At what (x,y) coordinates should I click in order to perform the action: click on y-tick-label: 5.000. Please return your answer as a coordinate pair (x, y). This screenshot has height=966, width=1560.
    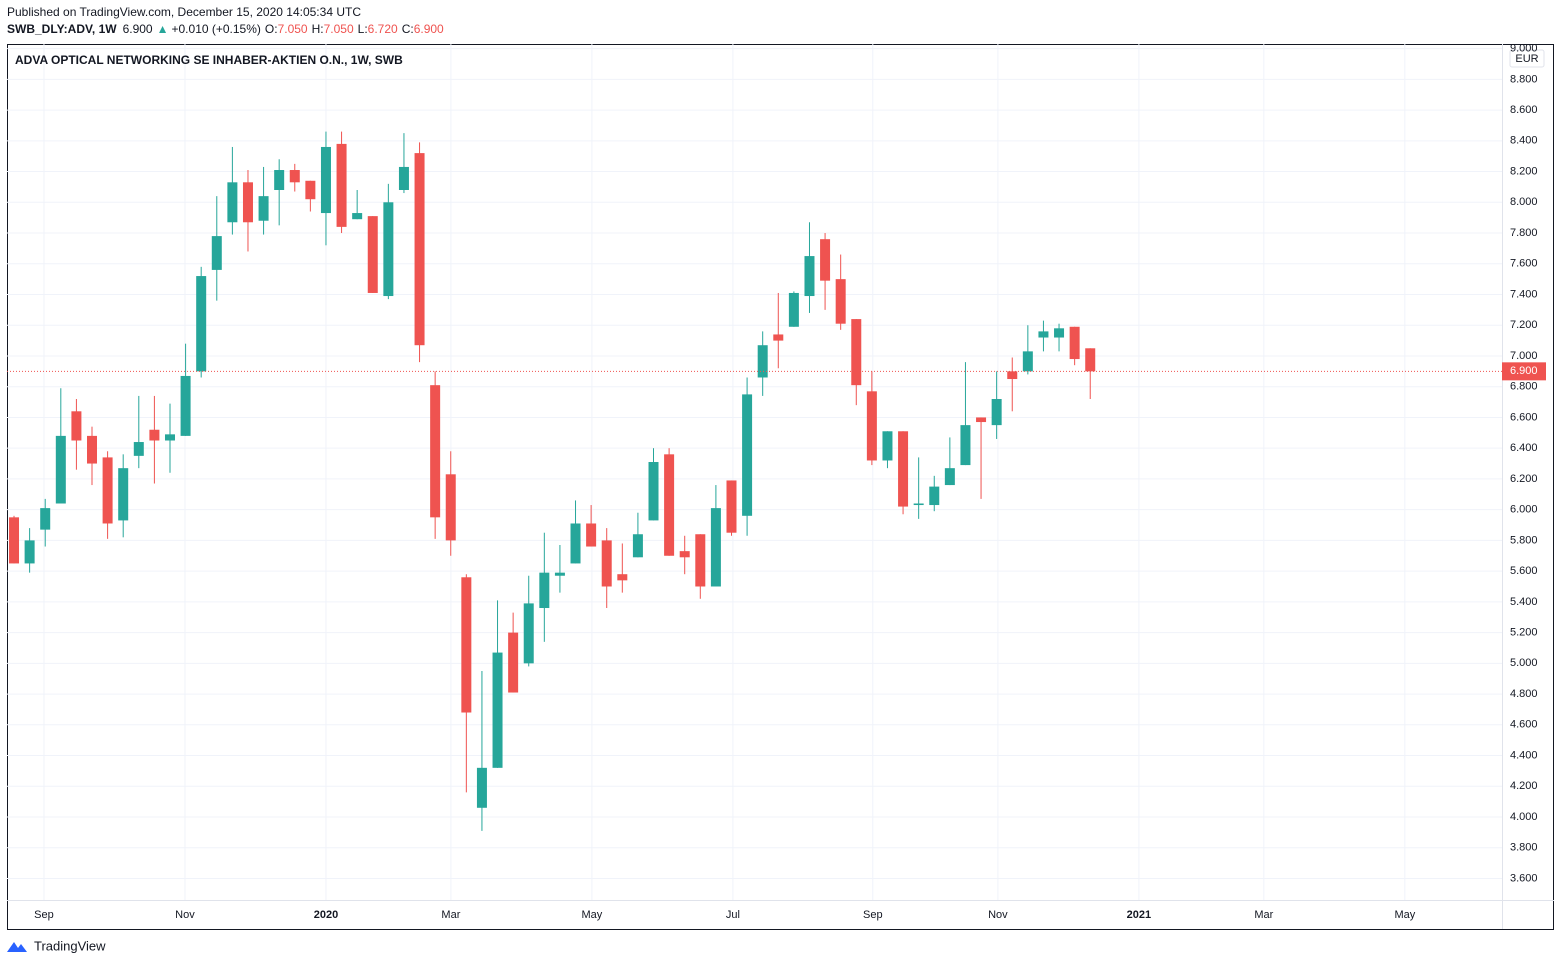
    Looking at the image, I should click on (1524, 663).